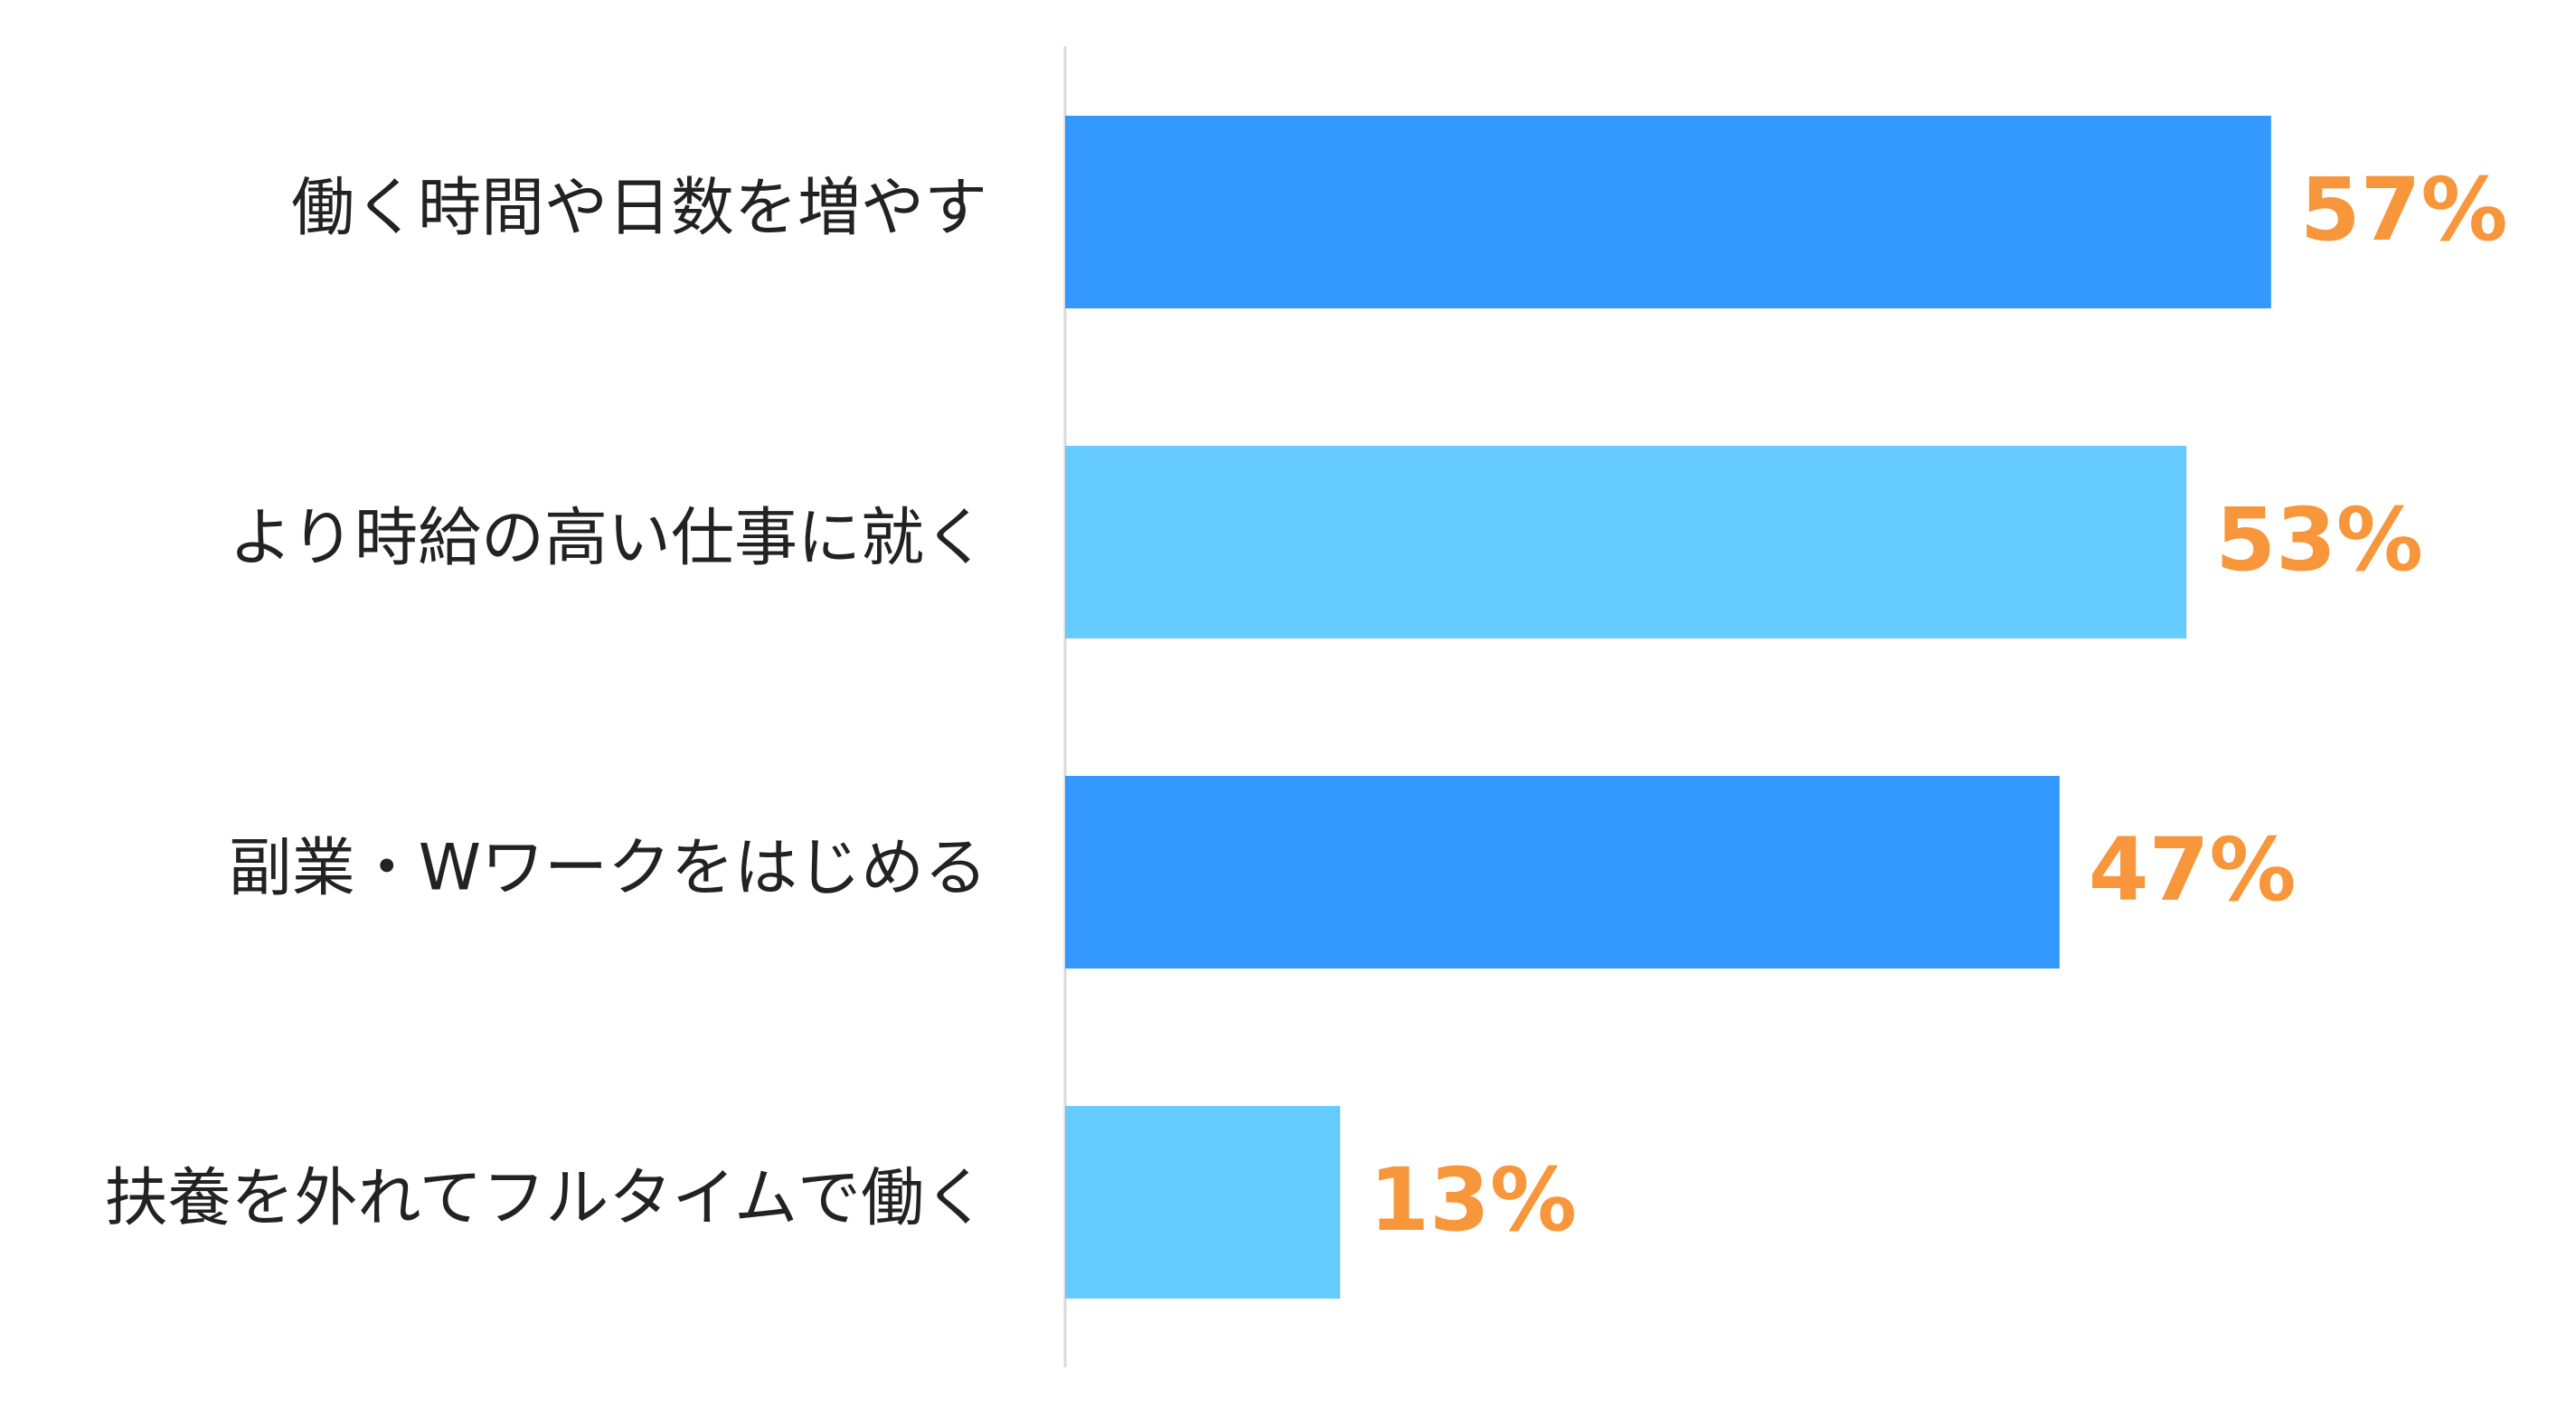 Image resolution: width=2576 pixels, height=1408 pixels. What do you see at coordinates (2319, 540) in the screenshot?
I see `value-label: 53%` at bounding box center [2319, 540].